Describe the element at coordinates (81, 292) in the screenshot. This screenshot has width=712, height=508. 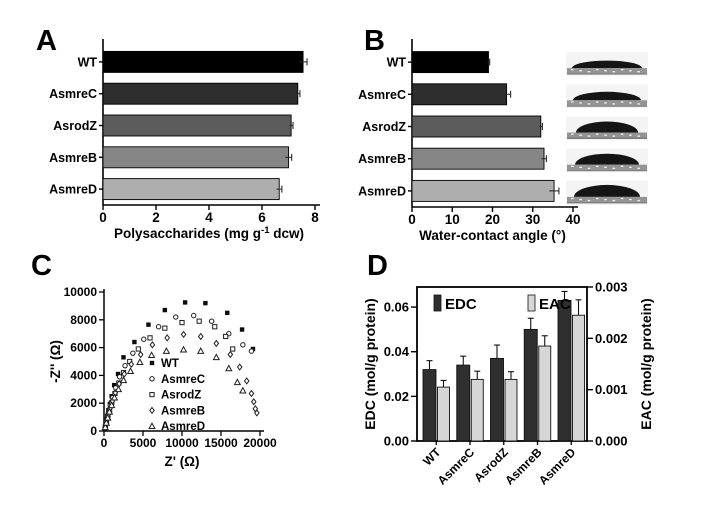
I see `y-tick-label: 10000` at that location.